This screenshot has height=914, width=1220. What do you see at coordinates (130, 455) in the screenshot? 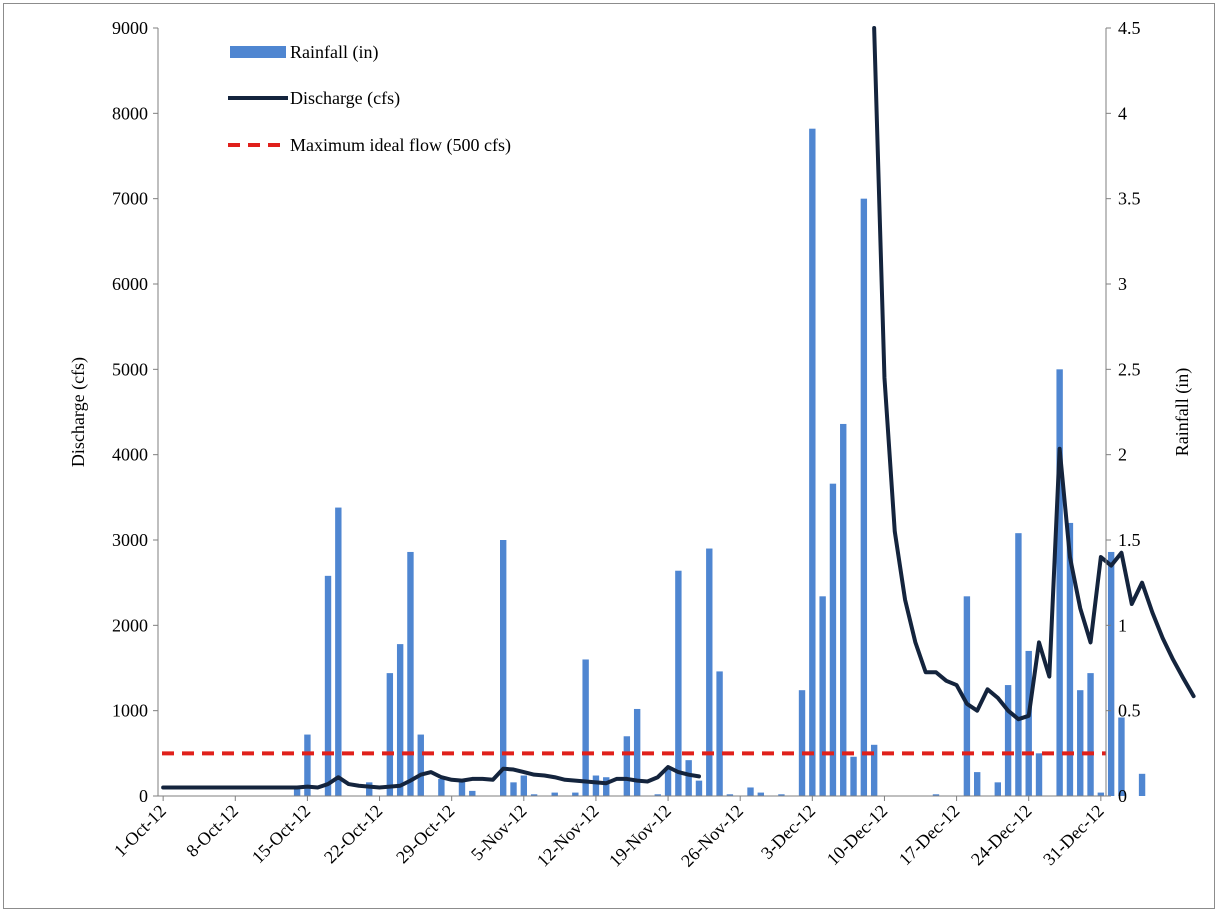
I see `y-left-tick-label: 4000` at bounding box center [130, 455].